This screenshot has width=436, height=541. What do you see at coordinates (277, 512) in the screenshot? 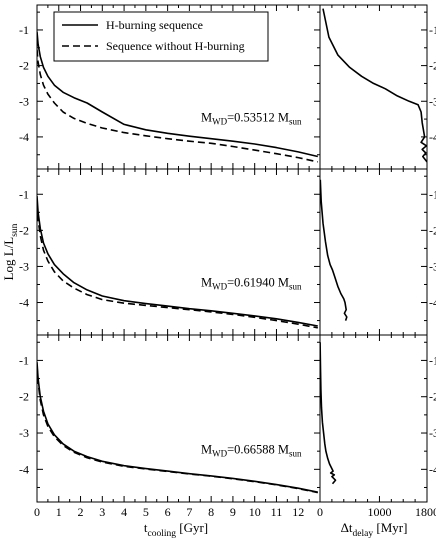
I see `x-tick-label: 11` at bounding box center [277, 512].